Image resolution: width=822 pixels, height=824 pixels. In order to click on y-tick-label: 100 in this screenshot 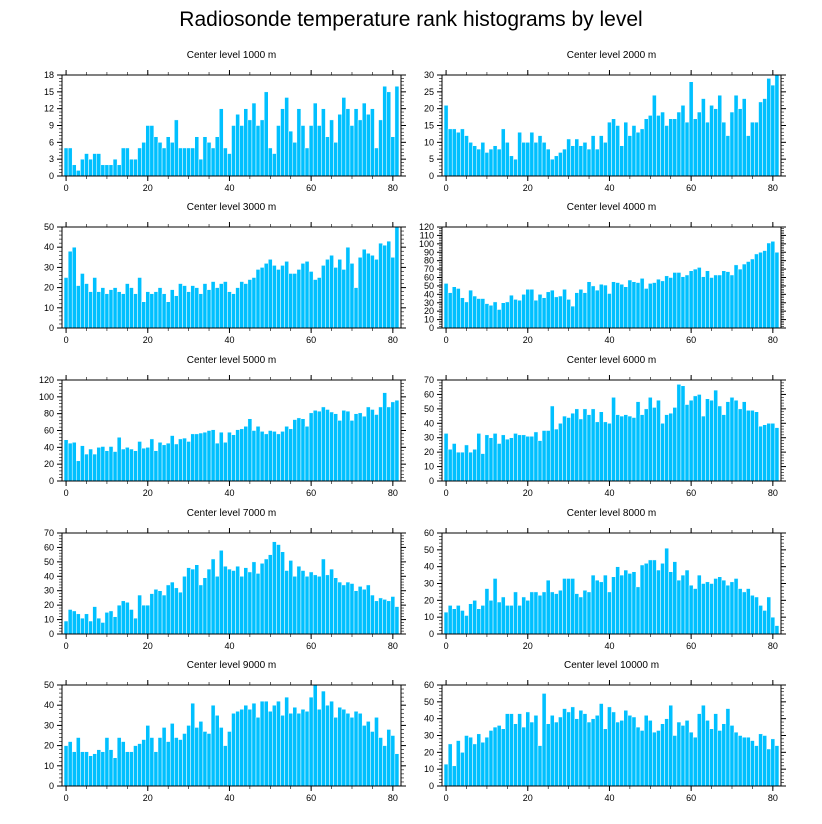, I will do `click(46, 397)`.